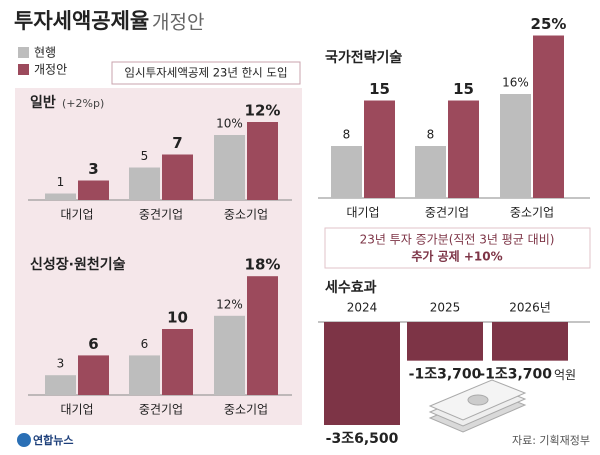 The image size is (600, 455). What do you see at coordinates (24, 440) in the screenshot?
I see `logo-mark` at bounding box center [24, 440].